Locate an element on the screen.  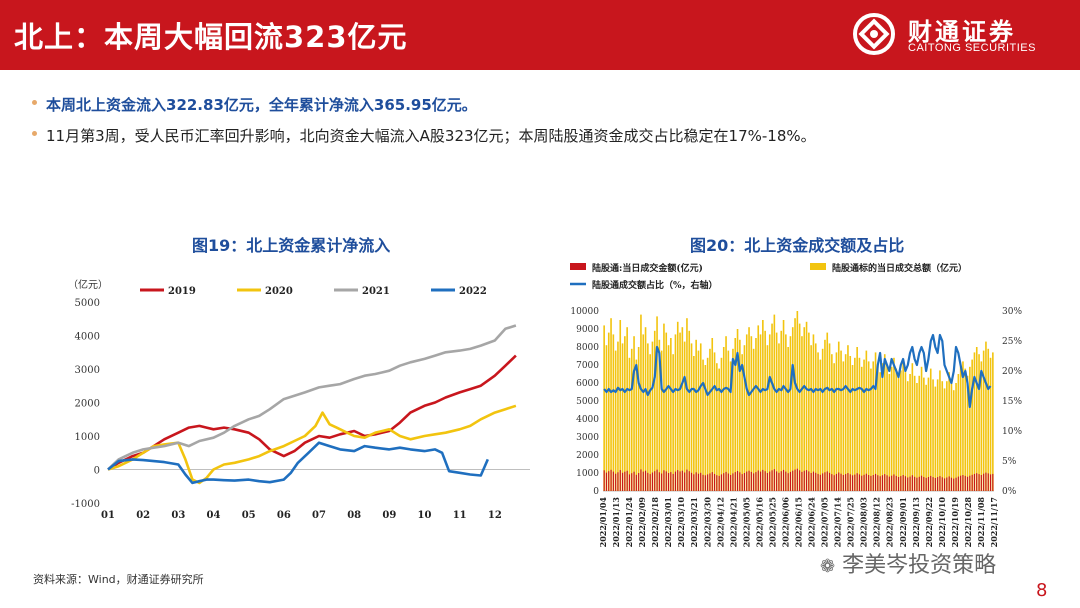
x-tick-label: 2022/08/23 is located at coordinates (890, 522).